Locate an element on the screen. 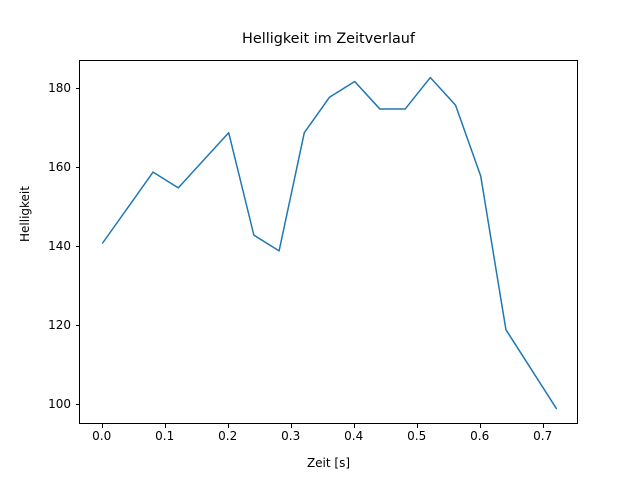 The height and width of the screenshot is (480, 640). y-tick-label: 140 is located at coordinates (59, 245).